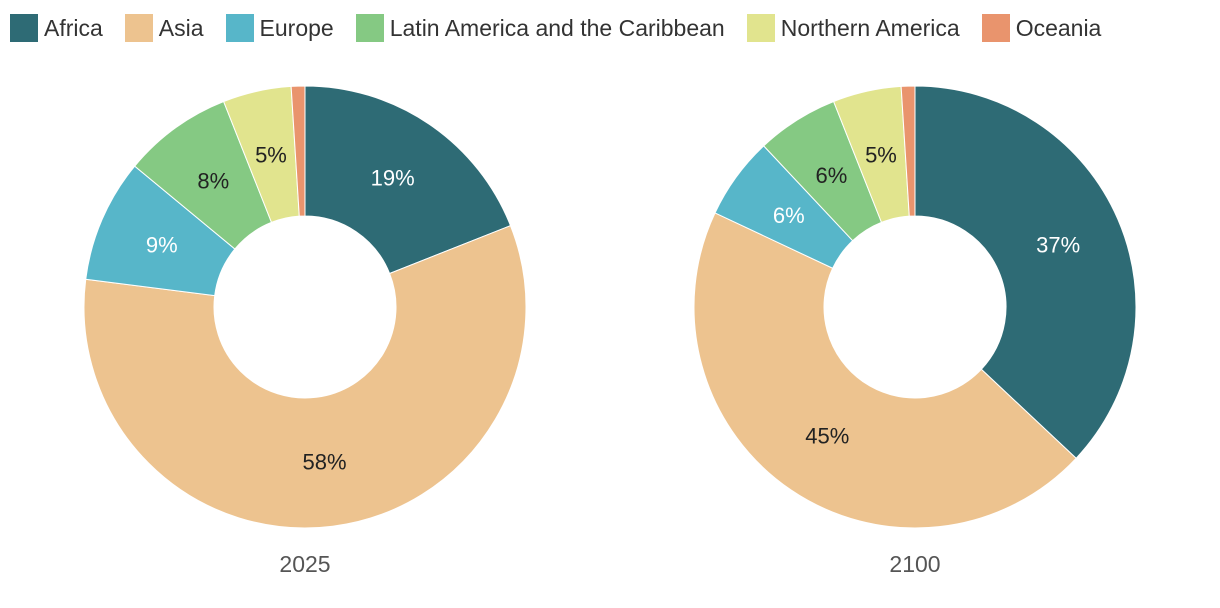  I want to click on slice-label-asia: 45%, so click(827, 436).